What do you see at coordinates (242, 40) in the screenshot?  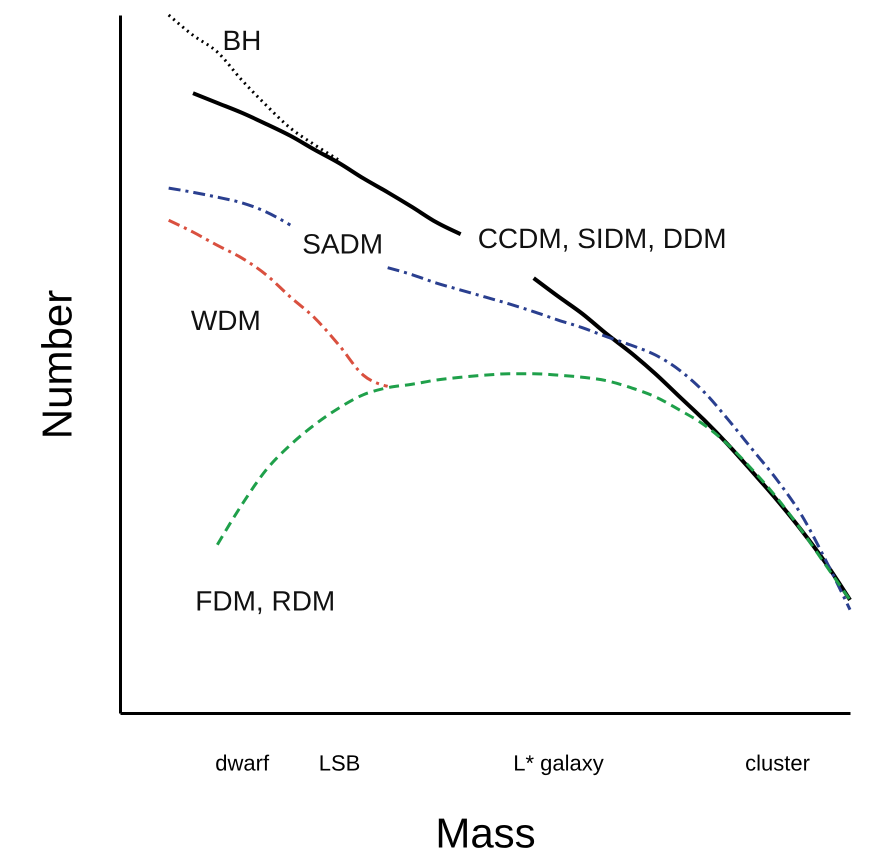 I see `series-label: BH` at bounding box center [242, 40].